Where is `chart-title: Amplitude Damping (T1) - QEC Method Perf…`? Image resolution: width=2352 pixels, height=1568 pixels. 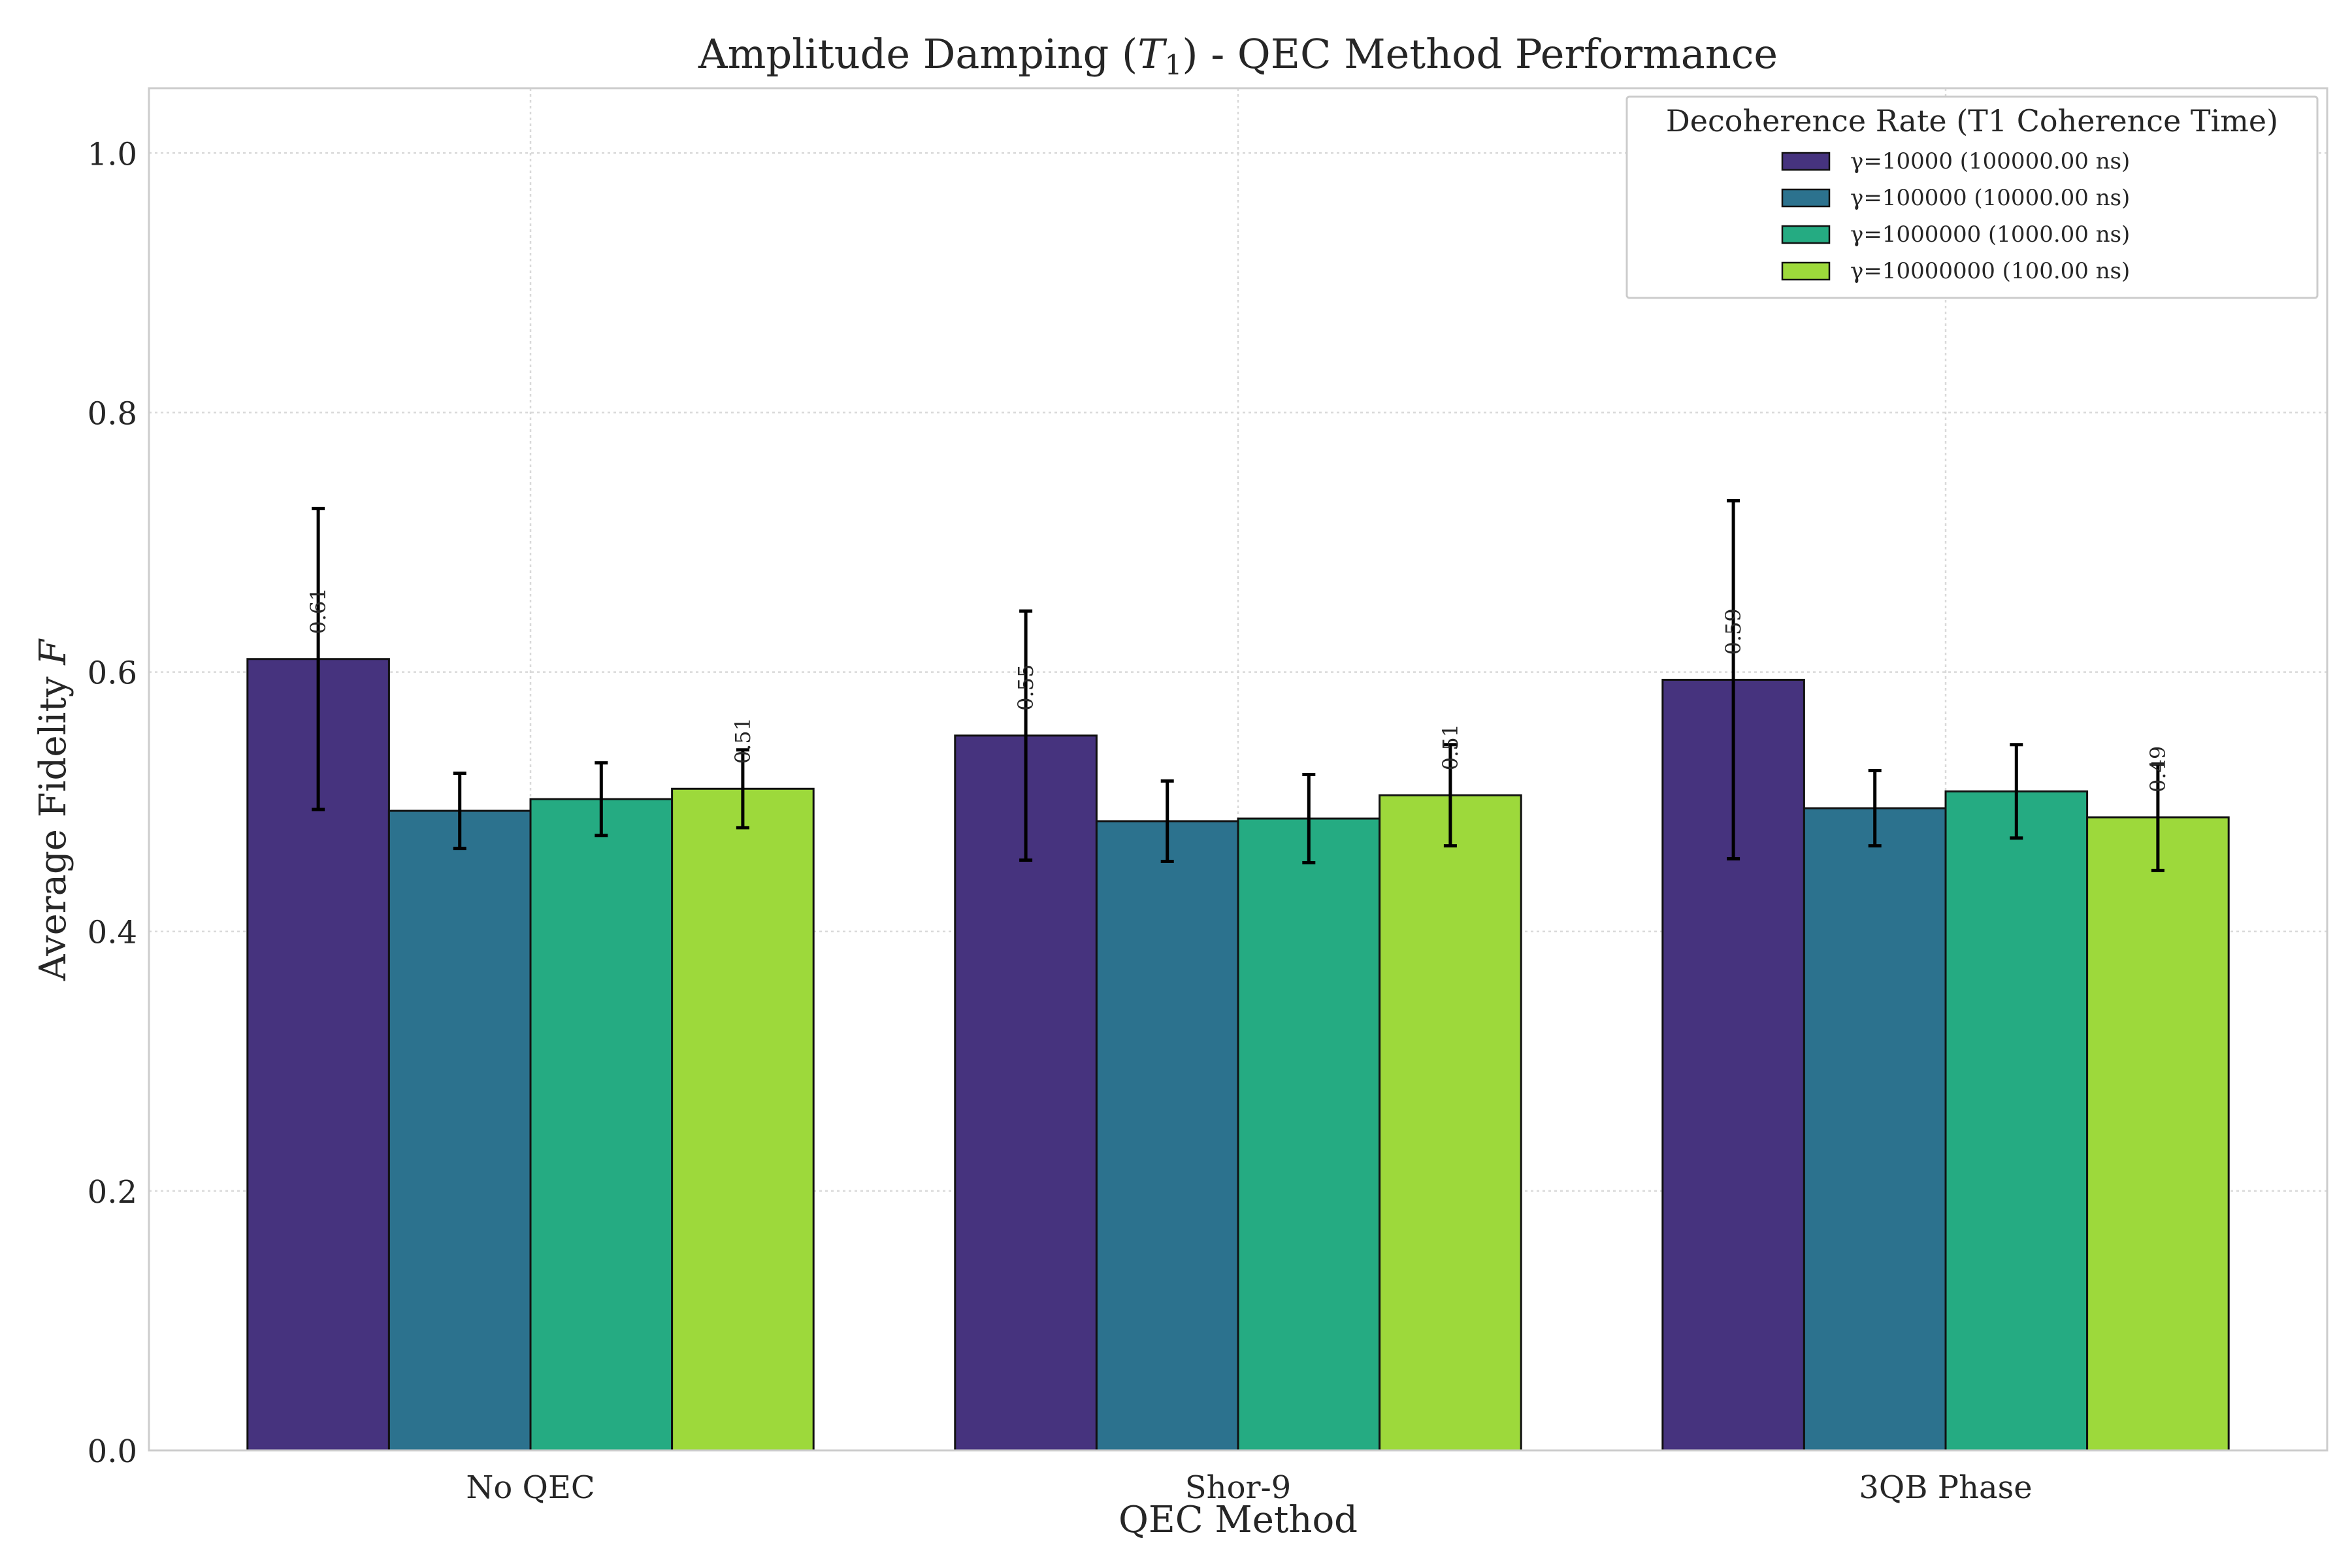 chart-title: Amplitude Damping (T1) - QEC Method Perf… is located at coordinates (1238, 55).